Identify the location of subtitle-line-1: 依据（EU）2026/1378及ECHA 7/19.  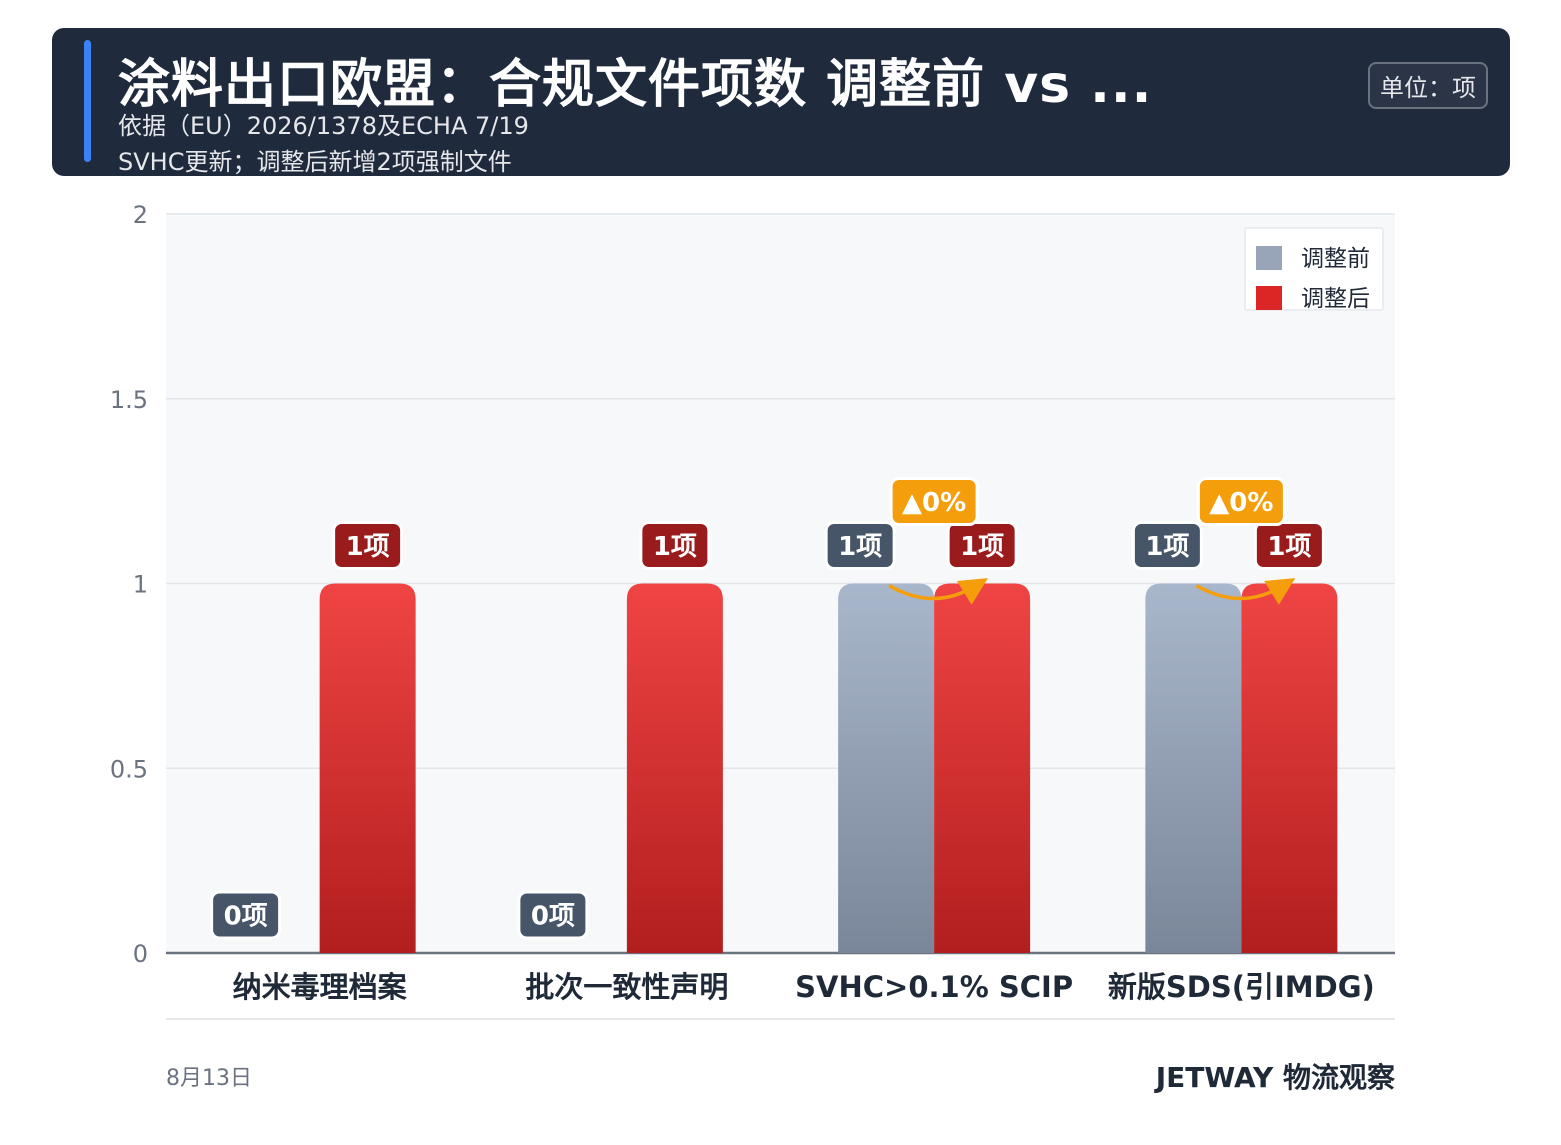
(323, 126).